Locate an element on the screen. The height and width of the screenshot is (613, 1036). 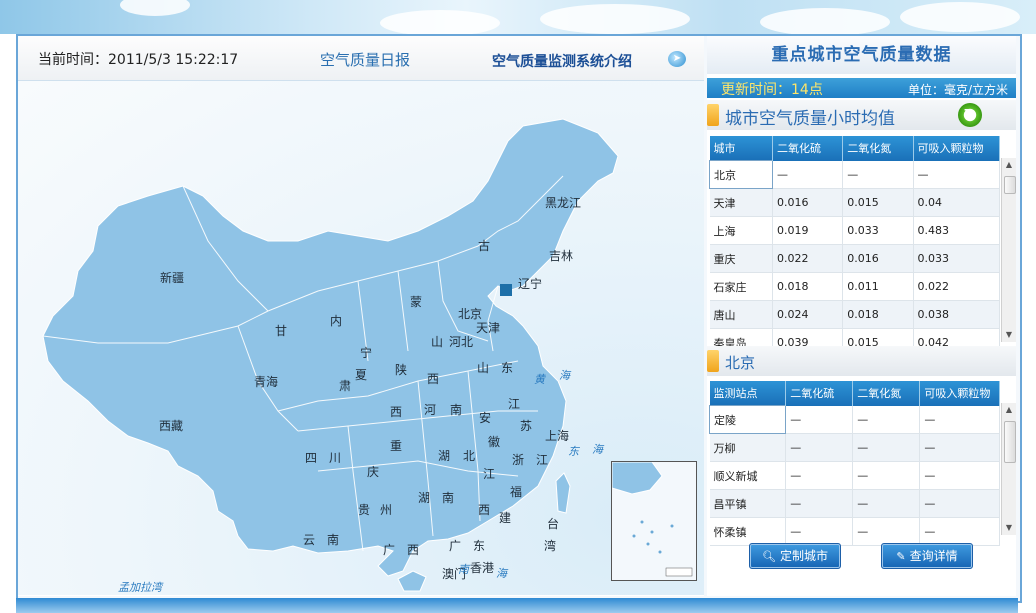
col-header-station: 监测站点 is located at coordinates (748, 393).